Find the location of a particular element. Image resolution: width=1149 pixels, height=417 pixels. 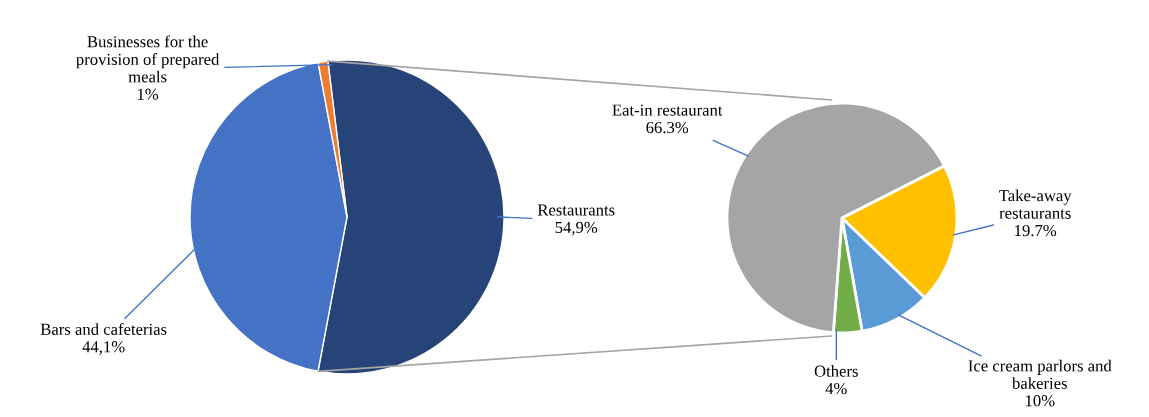

slice-label: Eat-in restaurant is located at coordinates (667, 110).